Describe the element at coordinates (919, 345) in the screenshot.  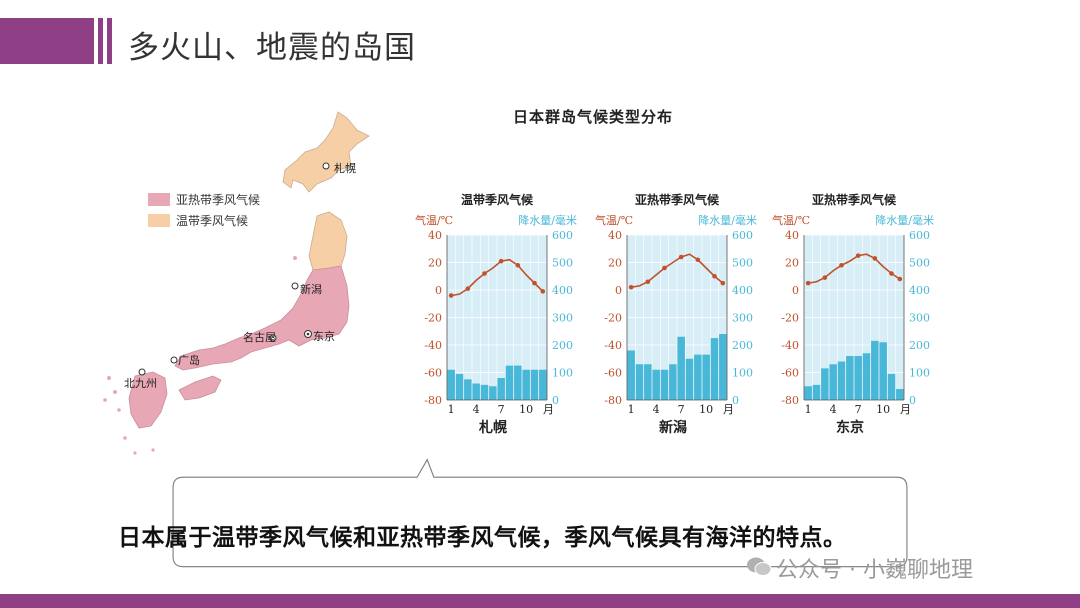
I see `precip-tick-label: 200` at that location.